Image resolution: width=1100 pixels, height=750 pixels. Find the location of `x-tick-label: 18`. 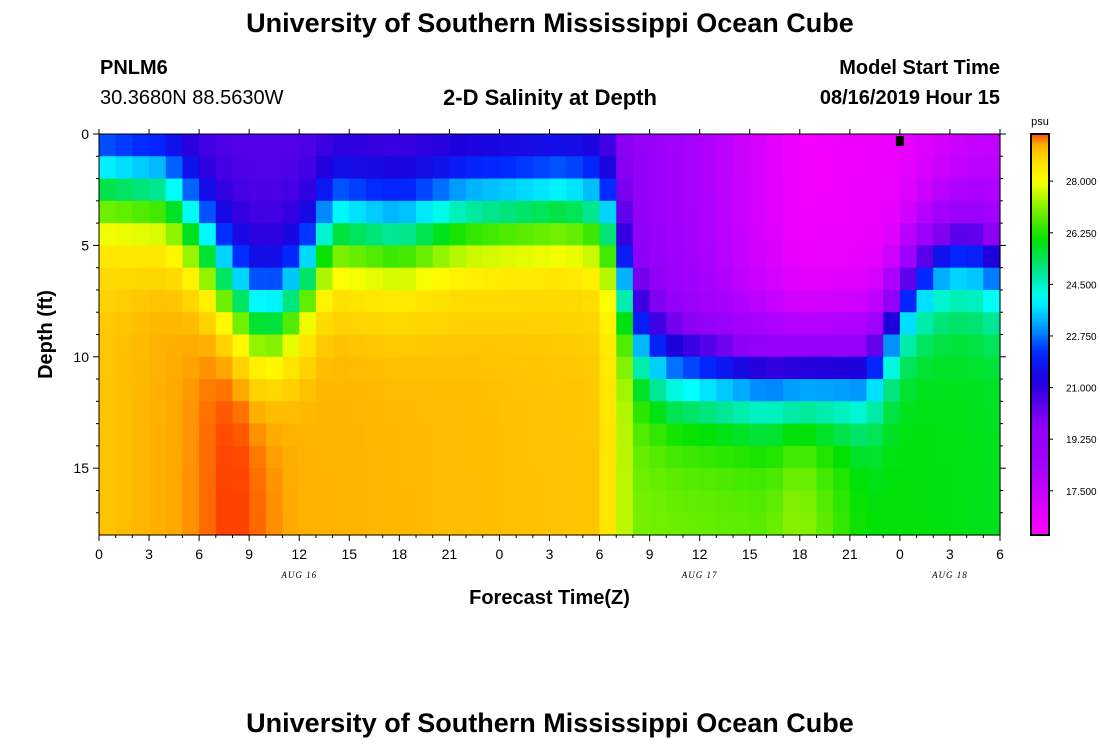

x-tick-label: 18 is located at coordinates (400, 554).